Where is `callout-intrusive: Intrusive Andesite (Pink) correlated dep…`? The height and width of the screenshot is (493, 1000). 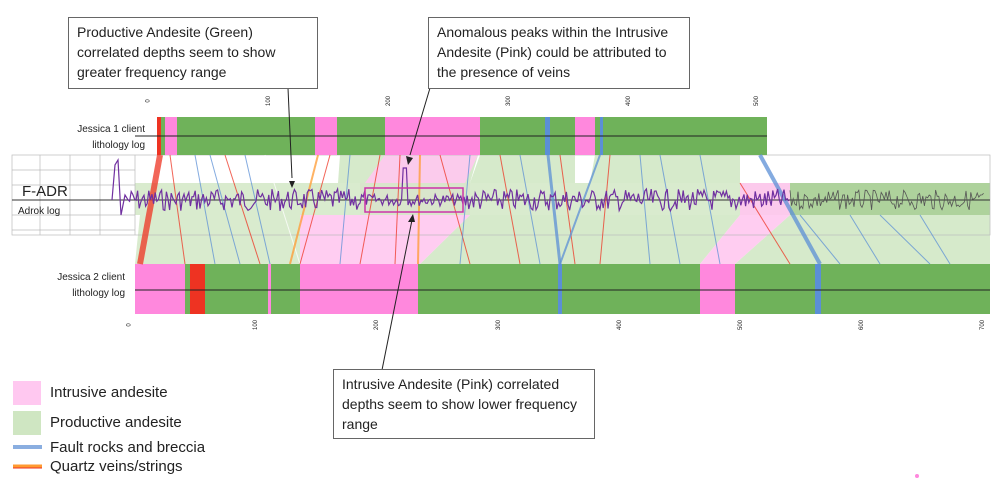 callout-intrusive: Intrusive Andesite (Pink) correlated dep… is located at coordinates (464, 404).